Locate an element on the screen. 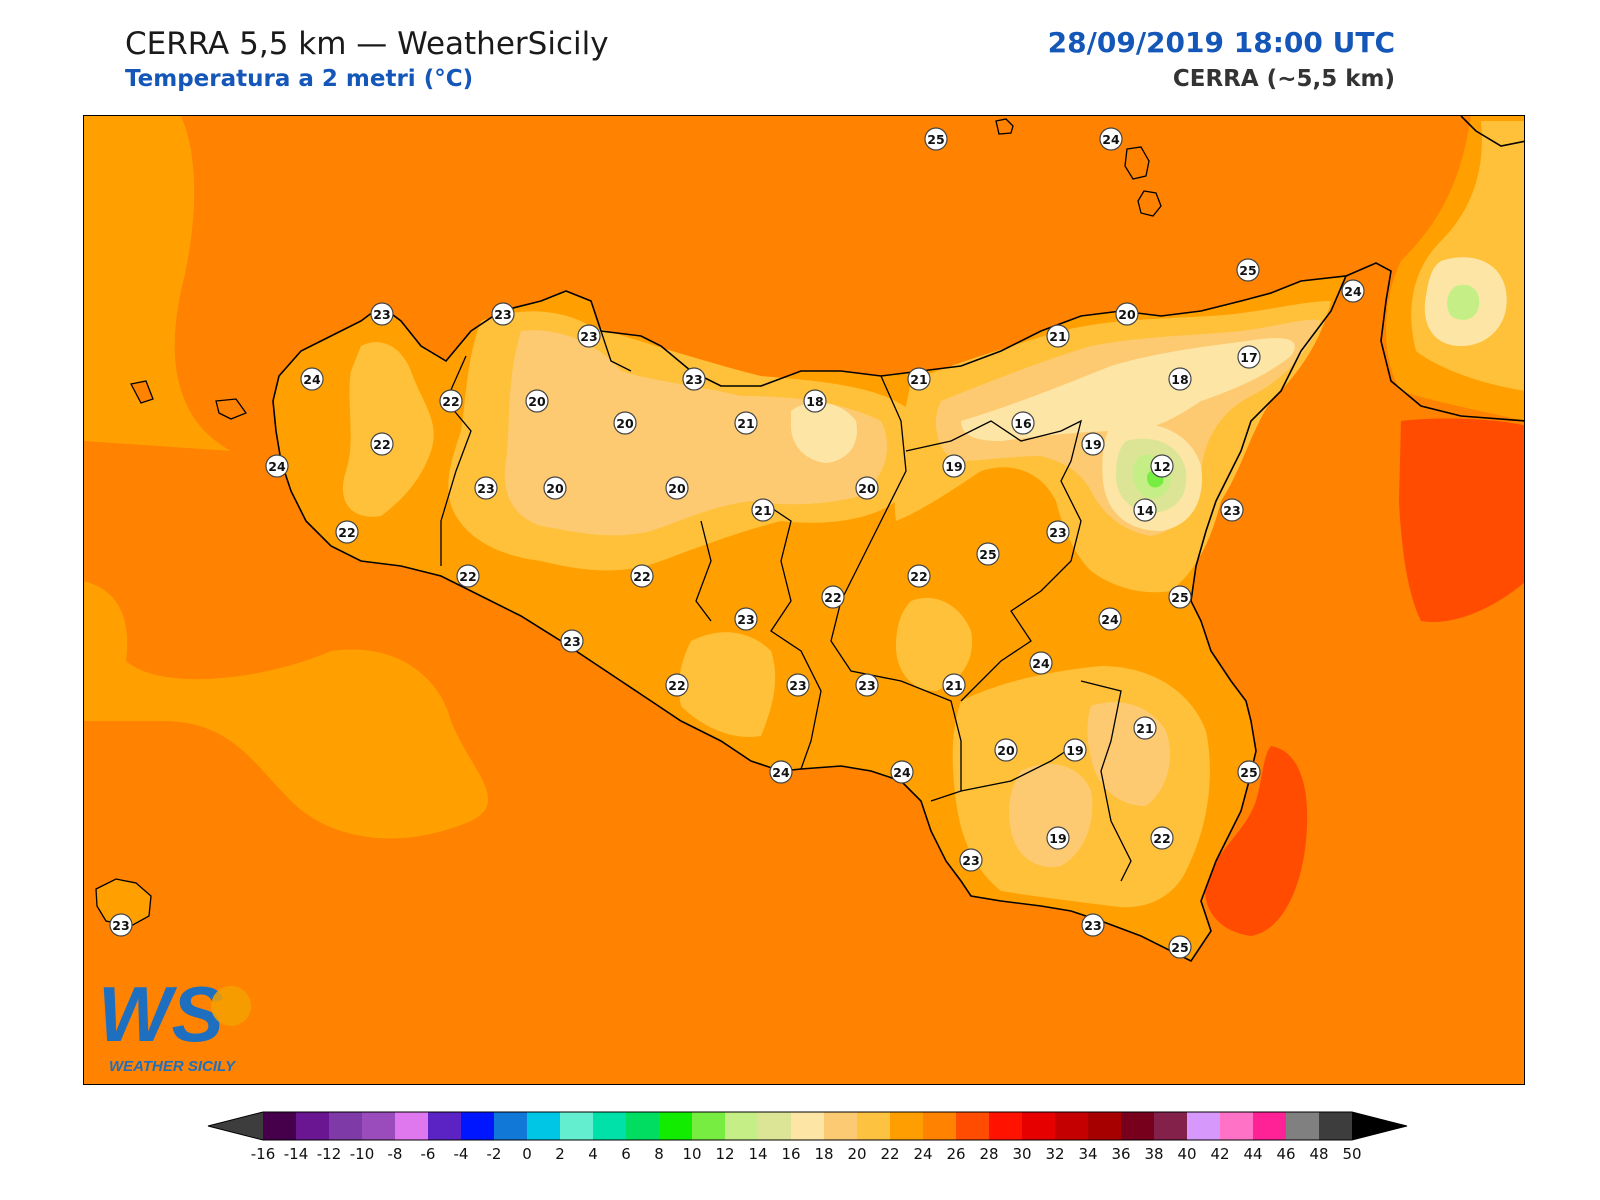  colorbar-tick-label: -8 is located at coordinates (395, 1154).